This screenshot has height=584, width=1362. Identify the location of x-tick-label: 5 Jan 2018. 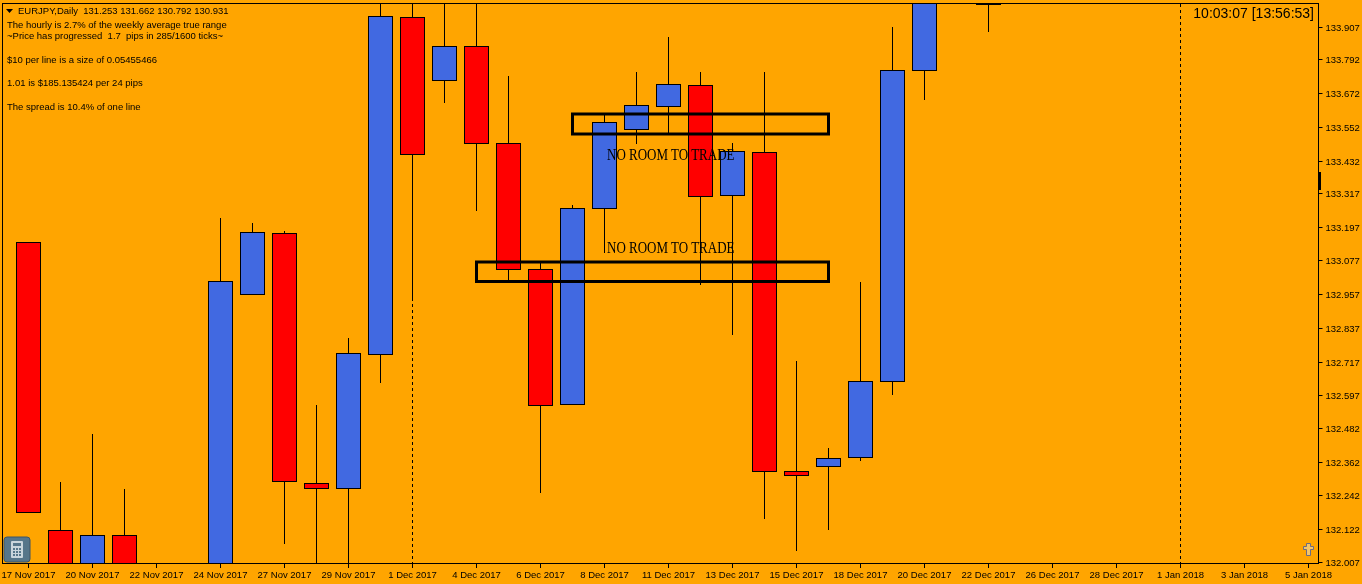
(1308, 574).